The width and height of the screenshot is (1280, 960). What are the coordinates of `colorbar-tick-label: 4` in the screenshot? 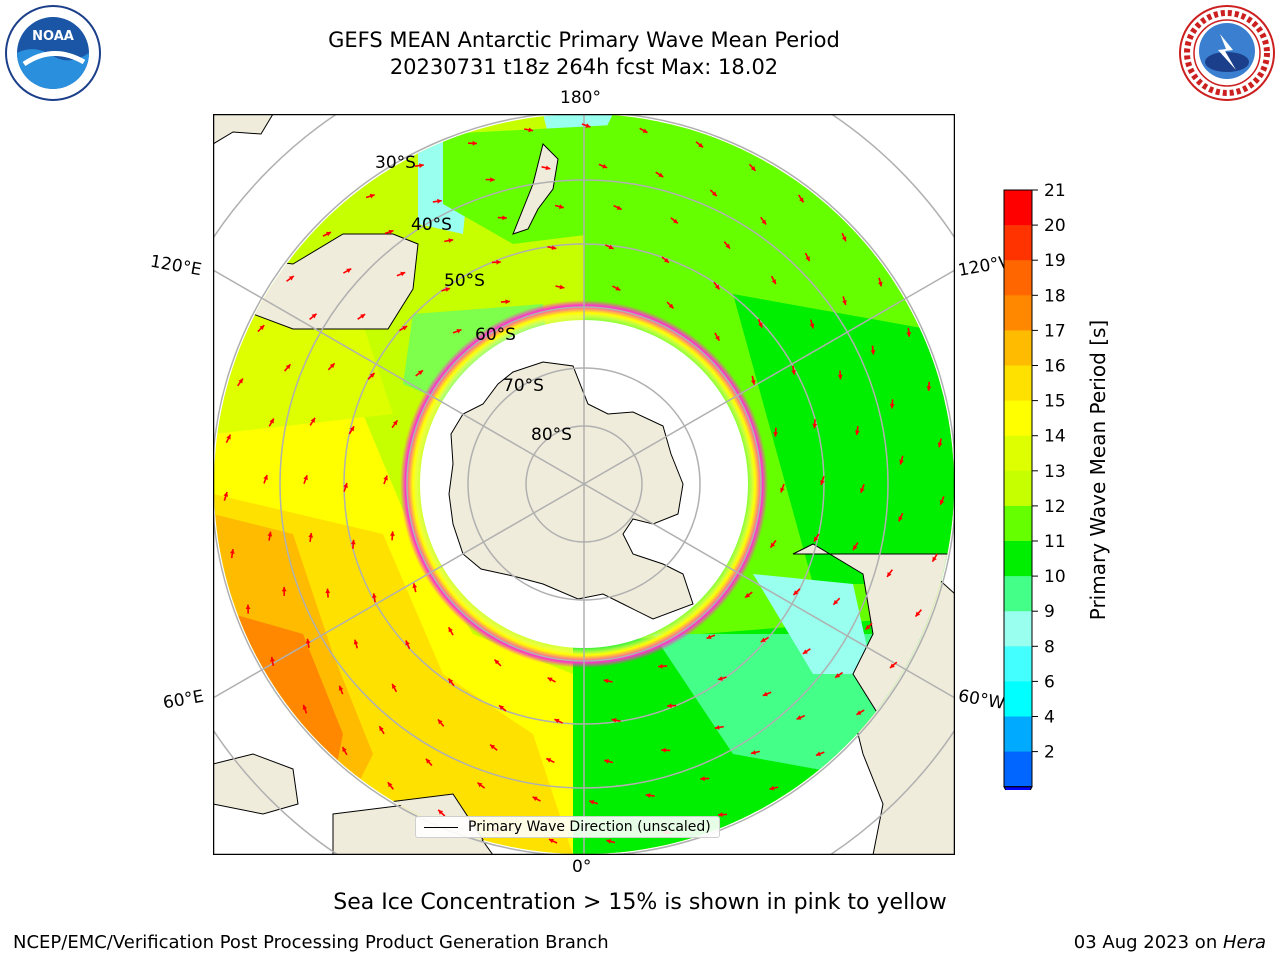 It's located at (1049, 718).